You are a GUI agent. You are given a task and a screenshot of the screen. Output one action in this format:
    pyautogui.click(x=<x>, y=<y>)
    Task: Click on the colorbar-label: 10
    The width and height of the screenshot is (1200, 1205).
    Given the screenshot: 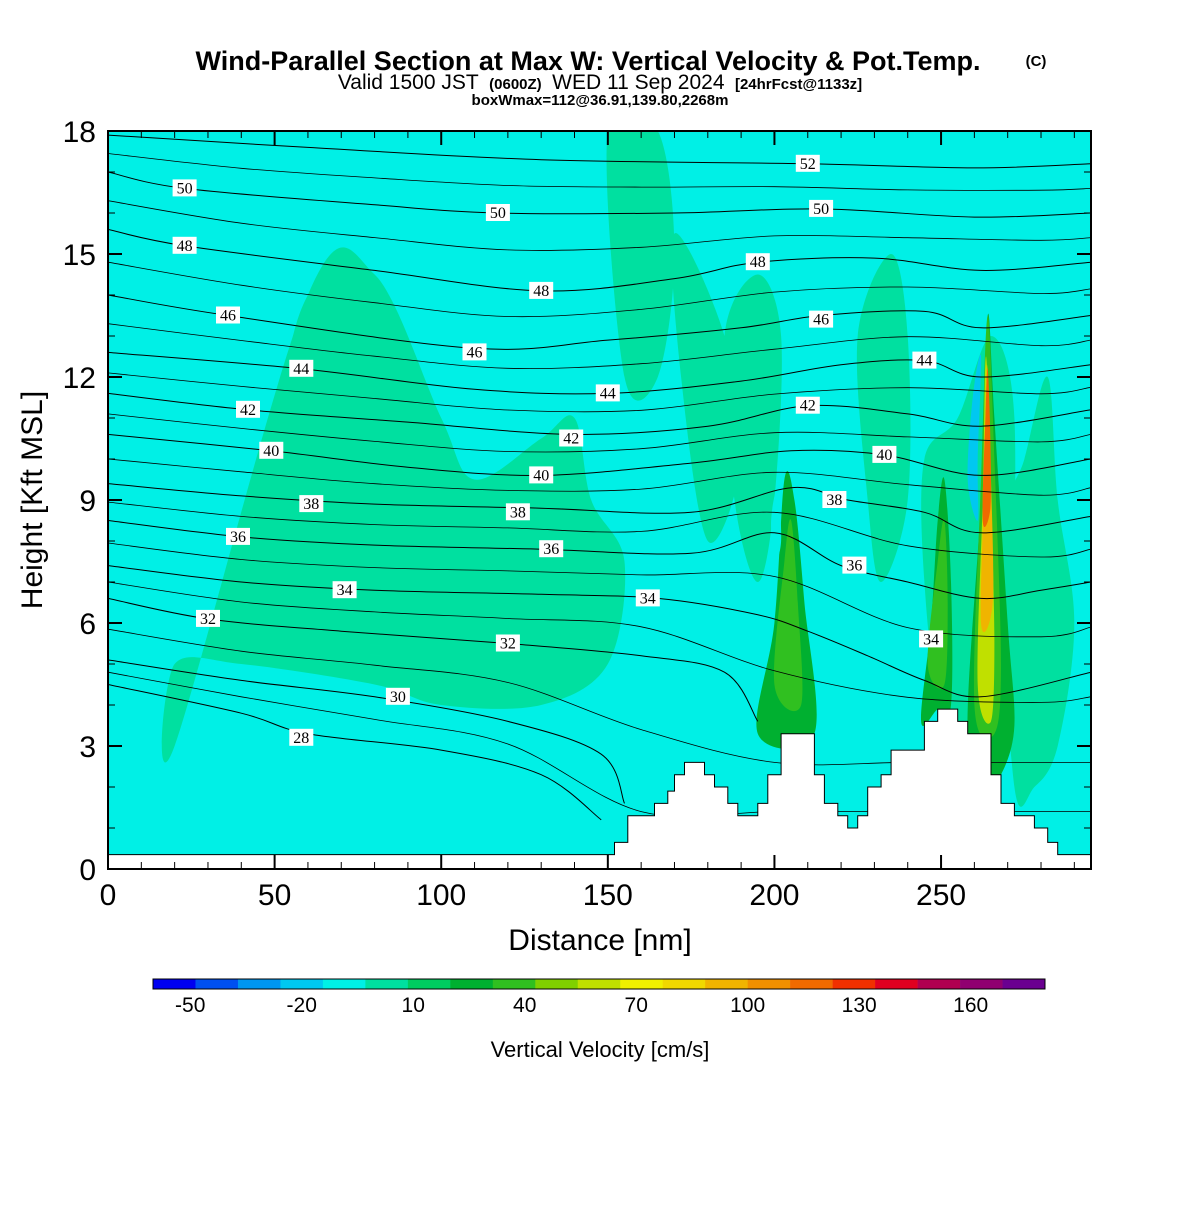 What is the action you would take?
    pyautogui.click(x=413, y=1005)
    